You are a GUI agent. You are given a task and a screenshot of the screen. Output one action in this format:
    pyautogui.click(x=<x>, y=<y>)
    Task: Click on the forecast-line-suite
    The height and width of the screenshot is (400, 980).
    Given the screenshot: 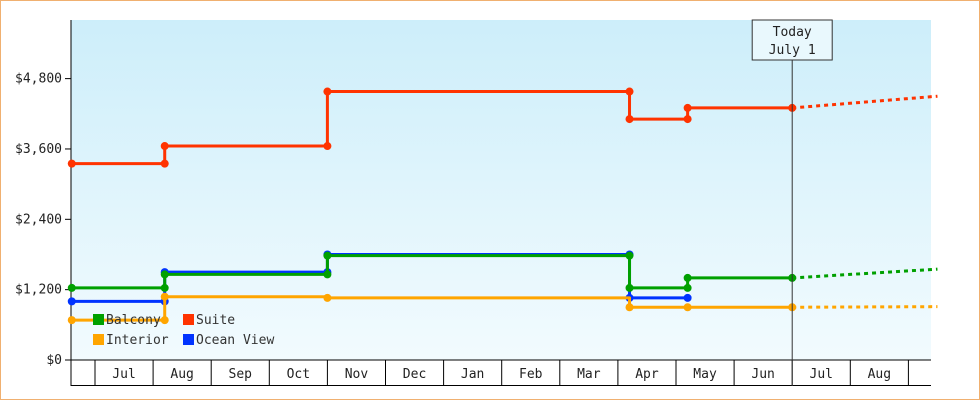 What is the action you would take?
    pyautogui.click(x=865, y=102)
    